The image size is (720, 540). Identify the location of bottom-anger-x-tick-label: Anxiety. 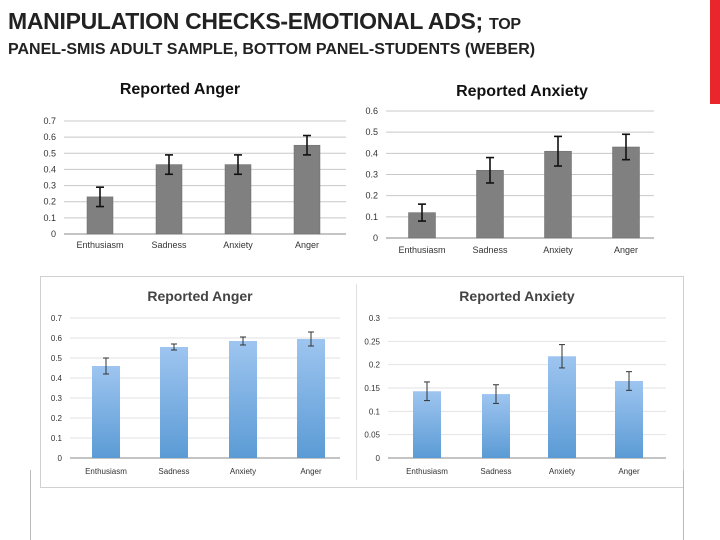
(243, 471).